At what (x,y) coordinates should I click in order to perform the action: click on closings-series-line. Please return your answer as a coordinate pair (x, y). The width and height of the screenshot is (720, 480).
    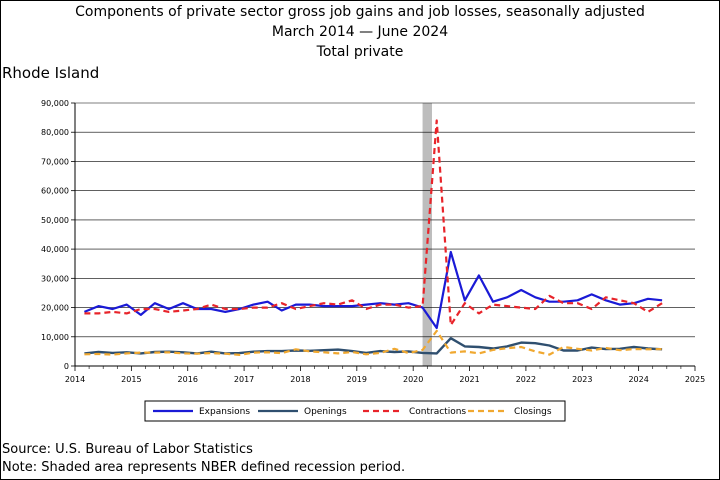
    Looking at the image, I should click on (373, 342).